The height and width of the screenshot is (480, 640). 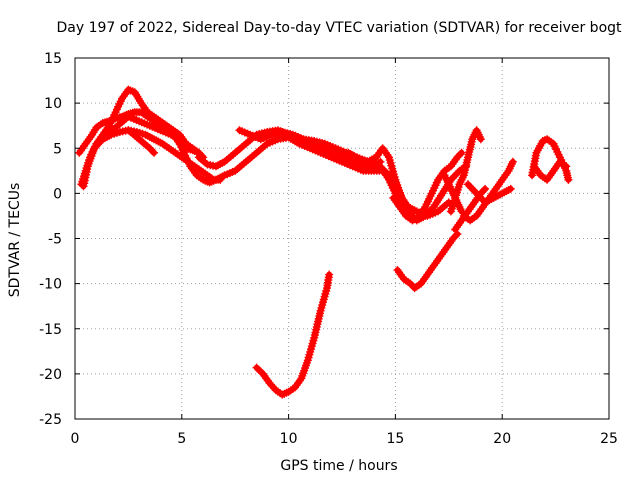 I want to click on y-axis-label: SDTVAR / TECUs, so click(x=15, y=240).